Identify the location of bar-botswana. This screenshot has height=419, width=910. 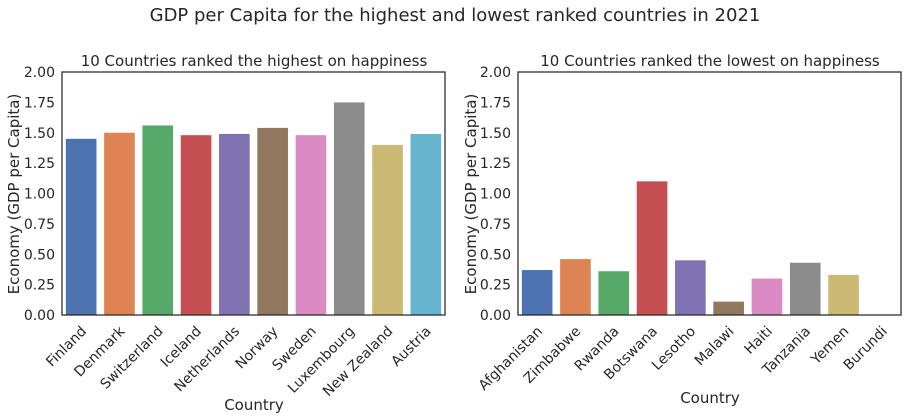
(652, 248).